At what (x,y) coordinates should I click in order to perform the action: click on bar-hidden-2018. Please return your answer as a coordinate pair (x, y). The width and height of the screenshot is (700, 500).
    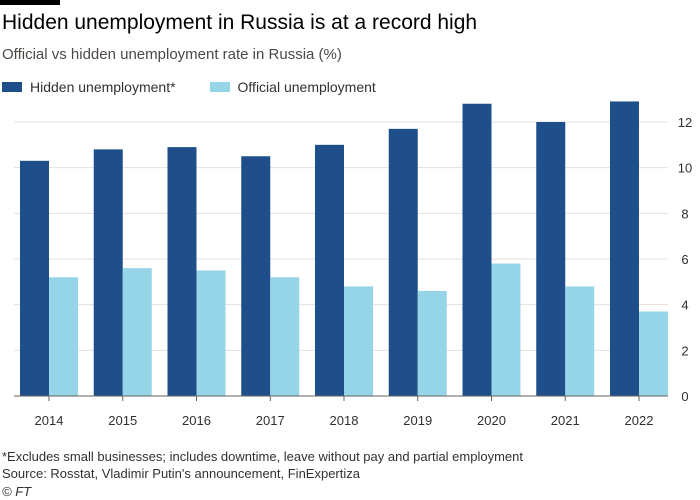
    Looking at the image, I should click on (329, 270).